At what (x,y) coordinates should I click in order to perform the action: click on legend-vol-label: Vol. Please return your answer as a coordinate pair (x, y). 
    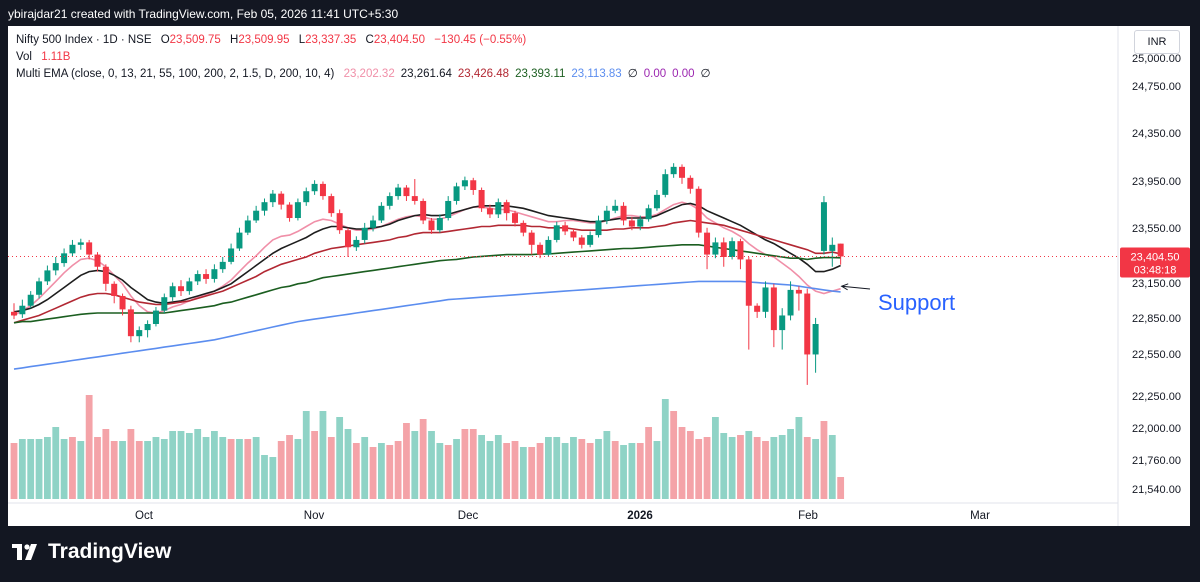
    Looking at the image, I should click on (24, 57).